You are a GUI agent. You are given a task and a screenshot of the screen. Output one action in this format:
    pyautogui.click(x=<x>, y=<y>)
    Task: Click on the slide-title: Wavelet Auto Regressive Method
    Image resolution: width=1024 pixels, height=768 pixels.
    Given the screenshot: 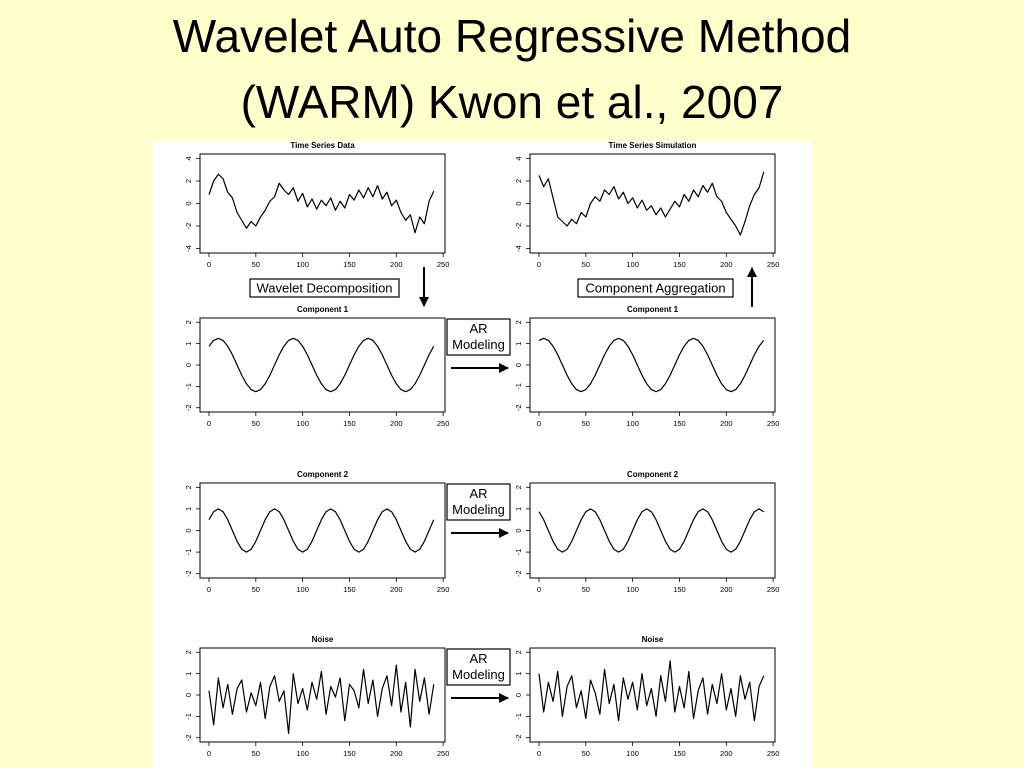 What is the action you would take?
    pyautogui.click(x=512, y=36)
    